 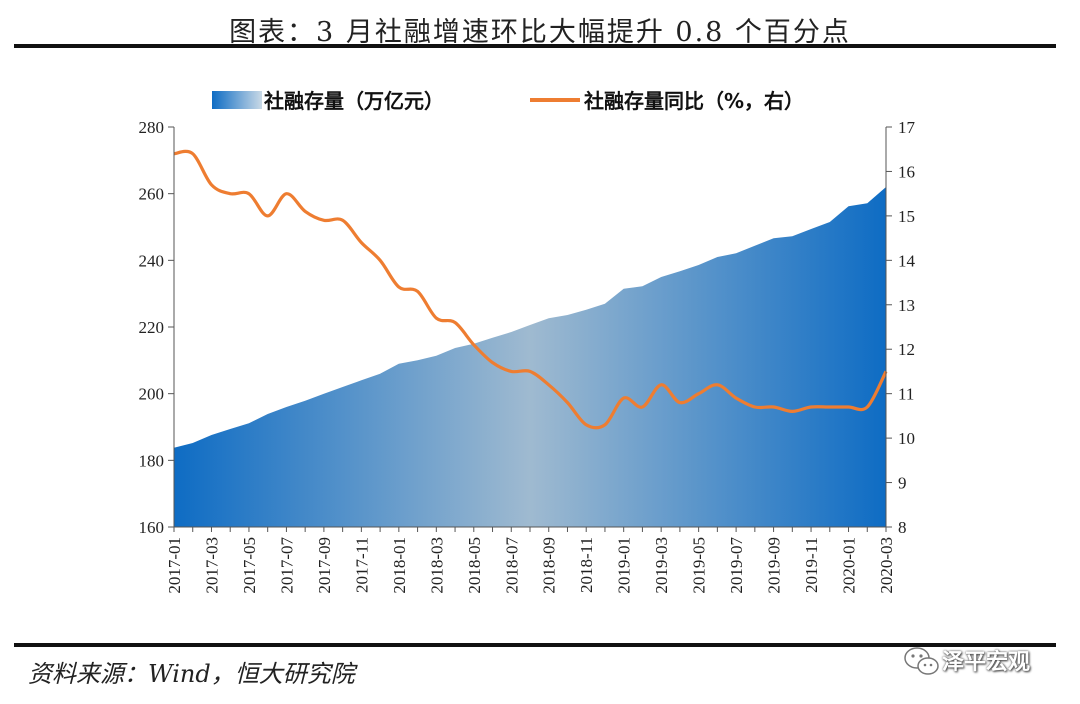 What do you see at coordinates (399, 565) in the screenshot?
I see `x-tick-label: 2018-01` at bounding box center [399, 565].